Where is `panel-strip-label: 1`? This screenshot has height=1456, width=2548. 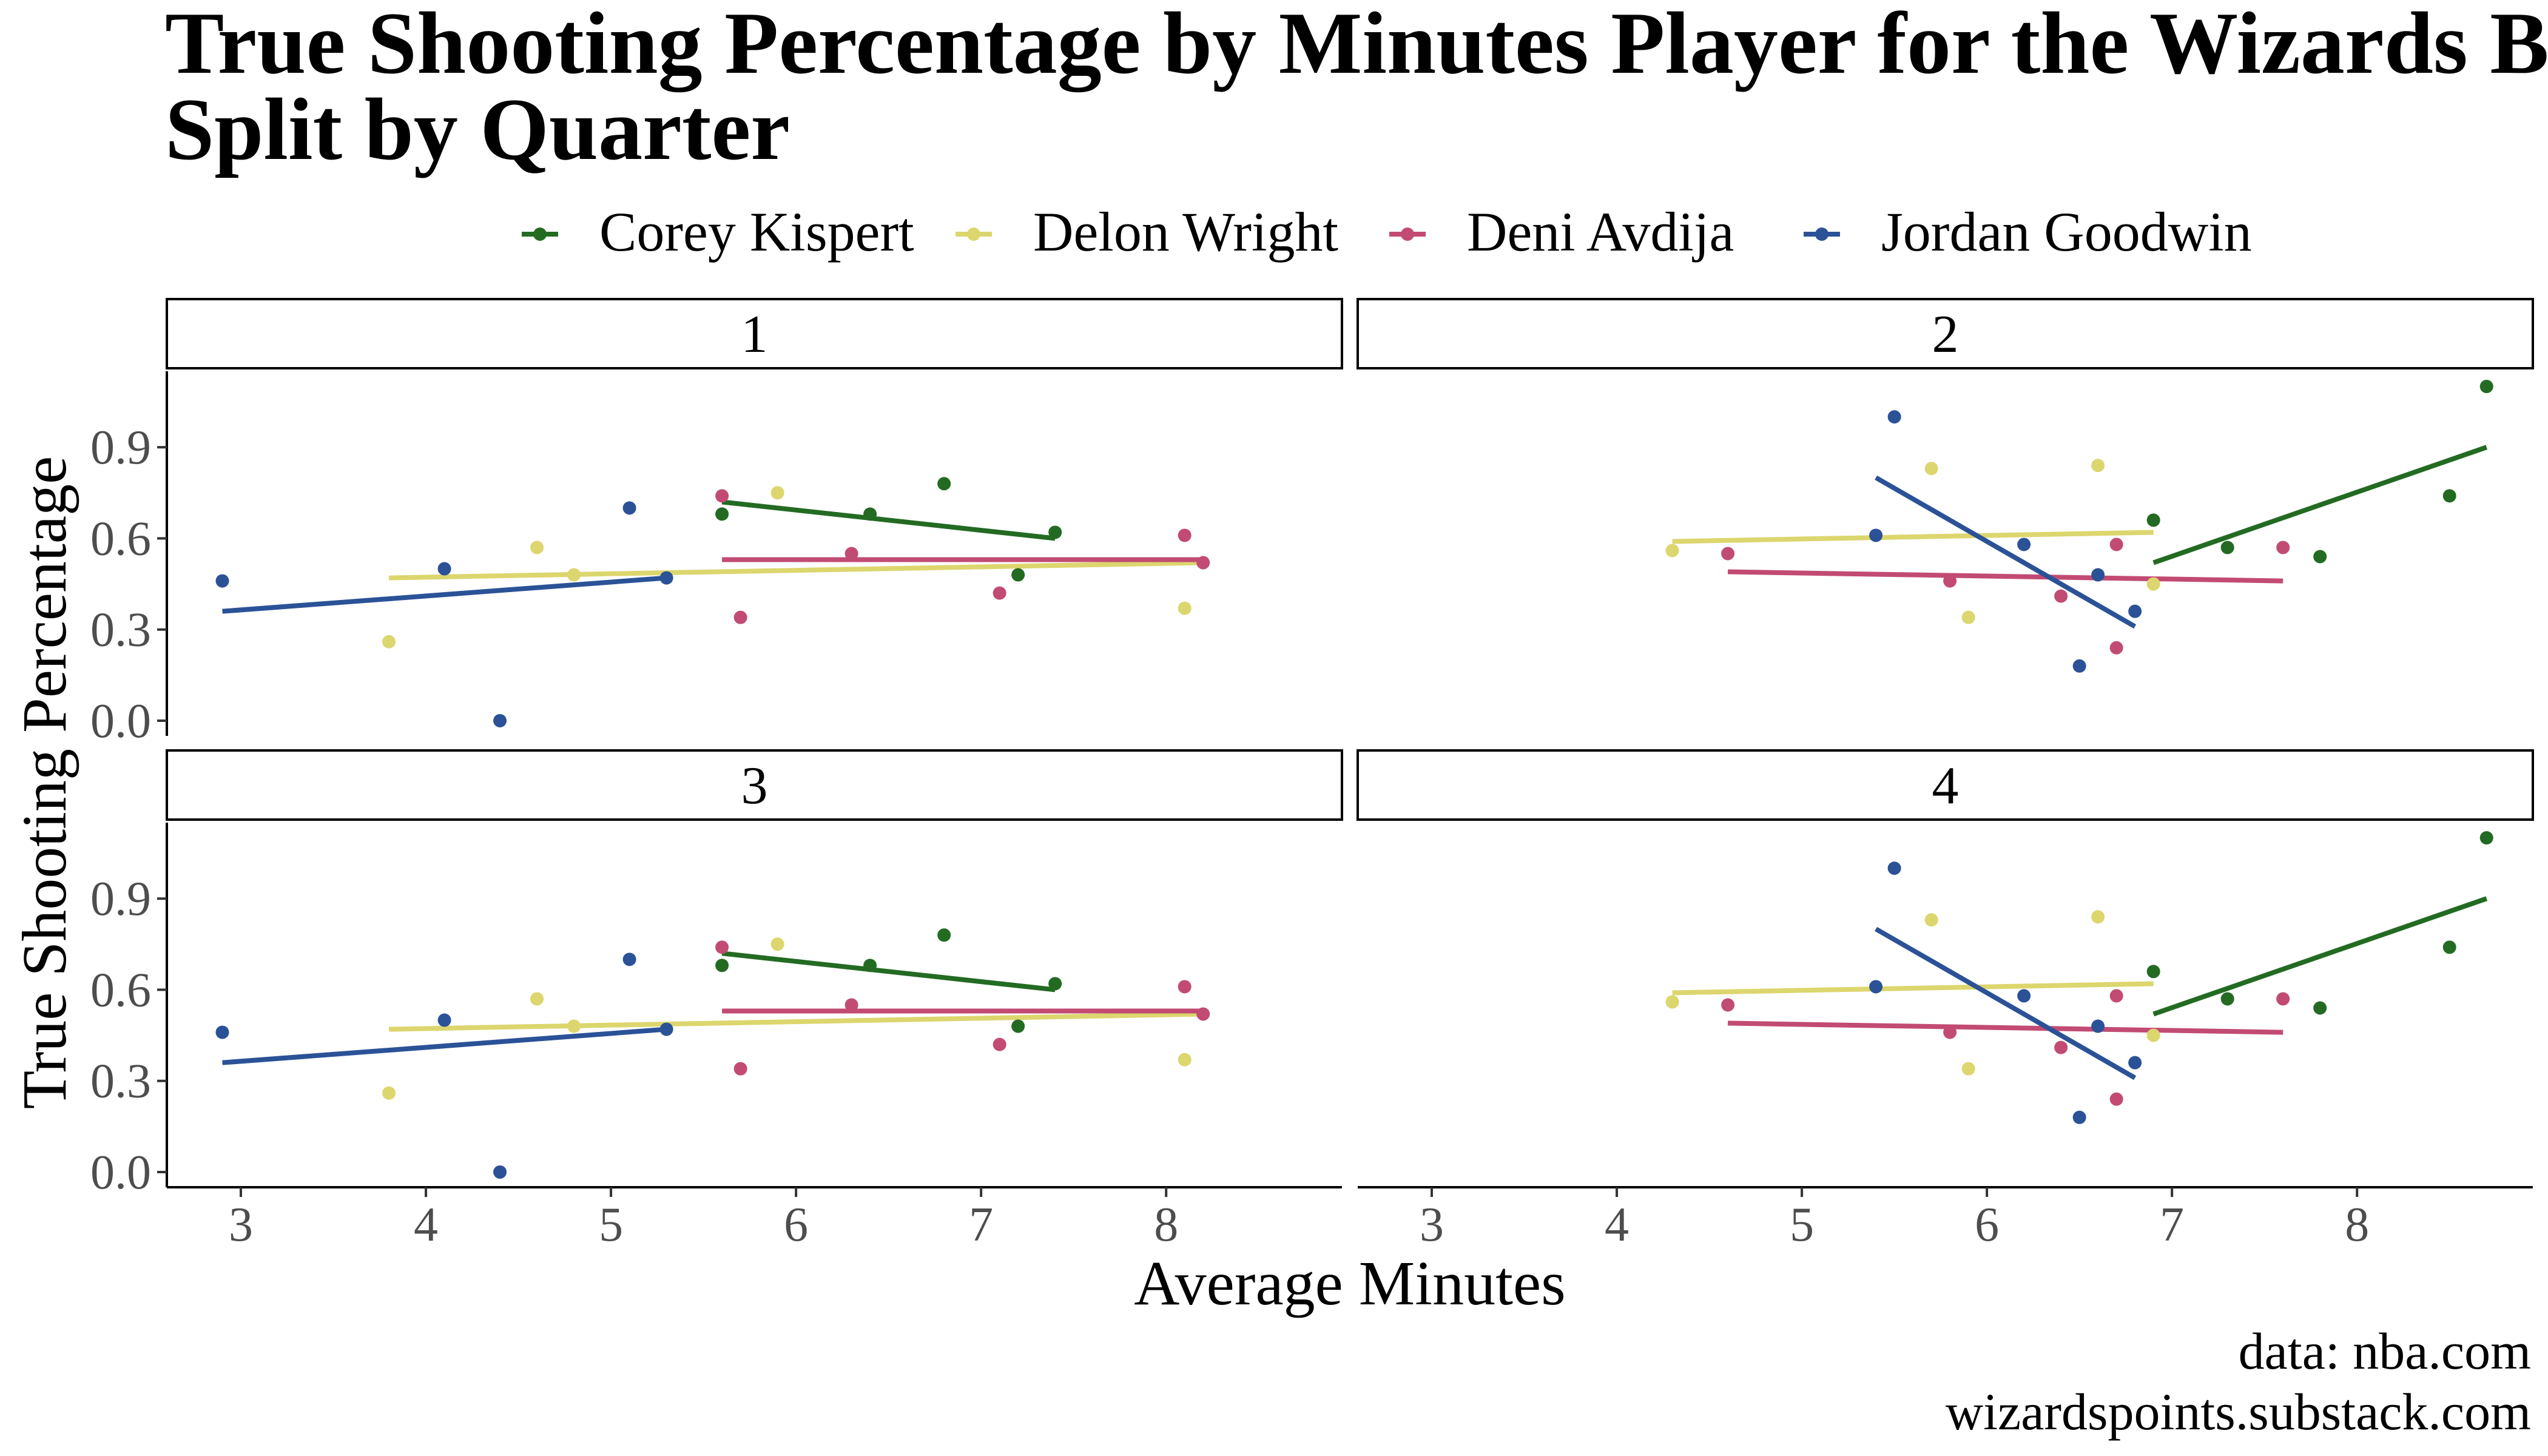
panel-strip-label: 1 is located at coordinates (754, 334).